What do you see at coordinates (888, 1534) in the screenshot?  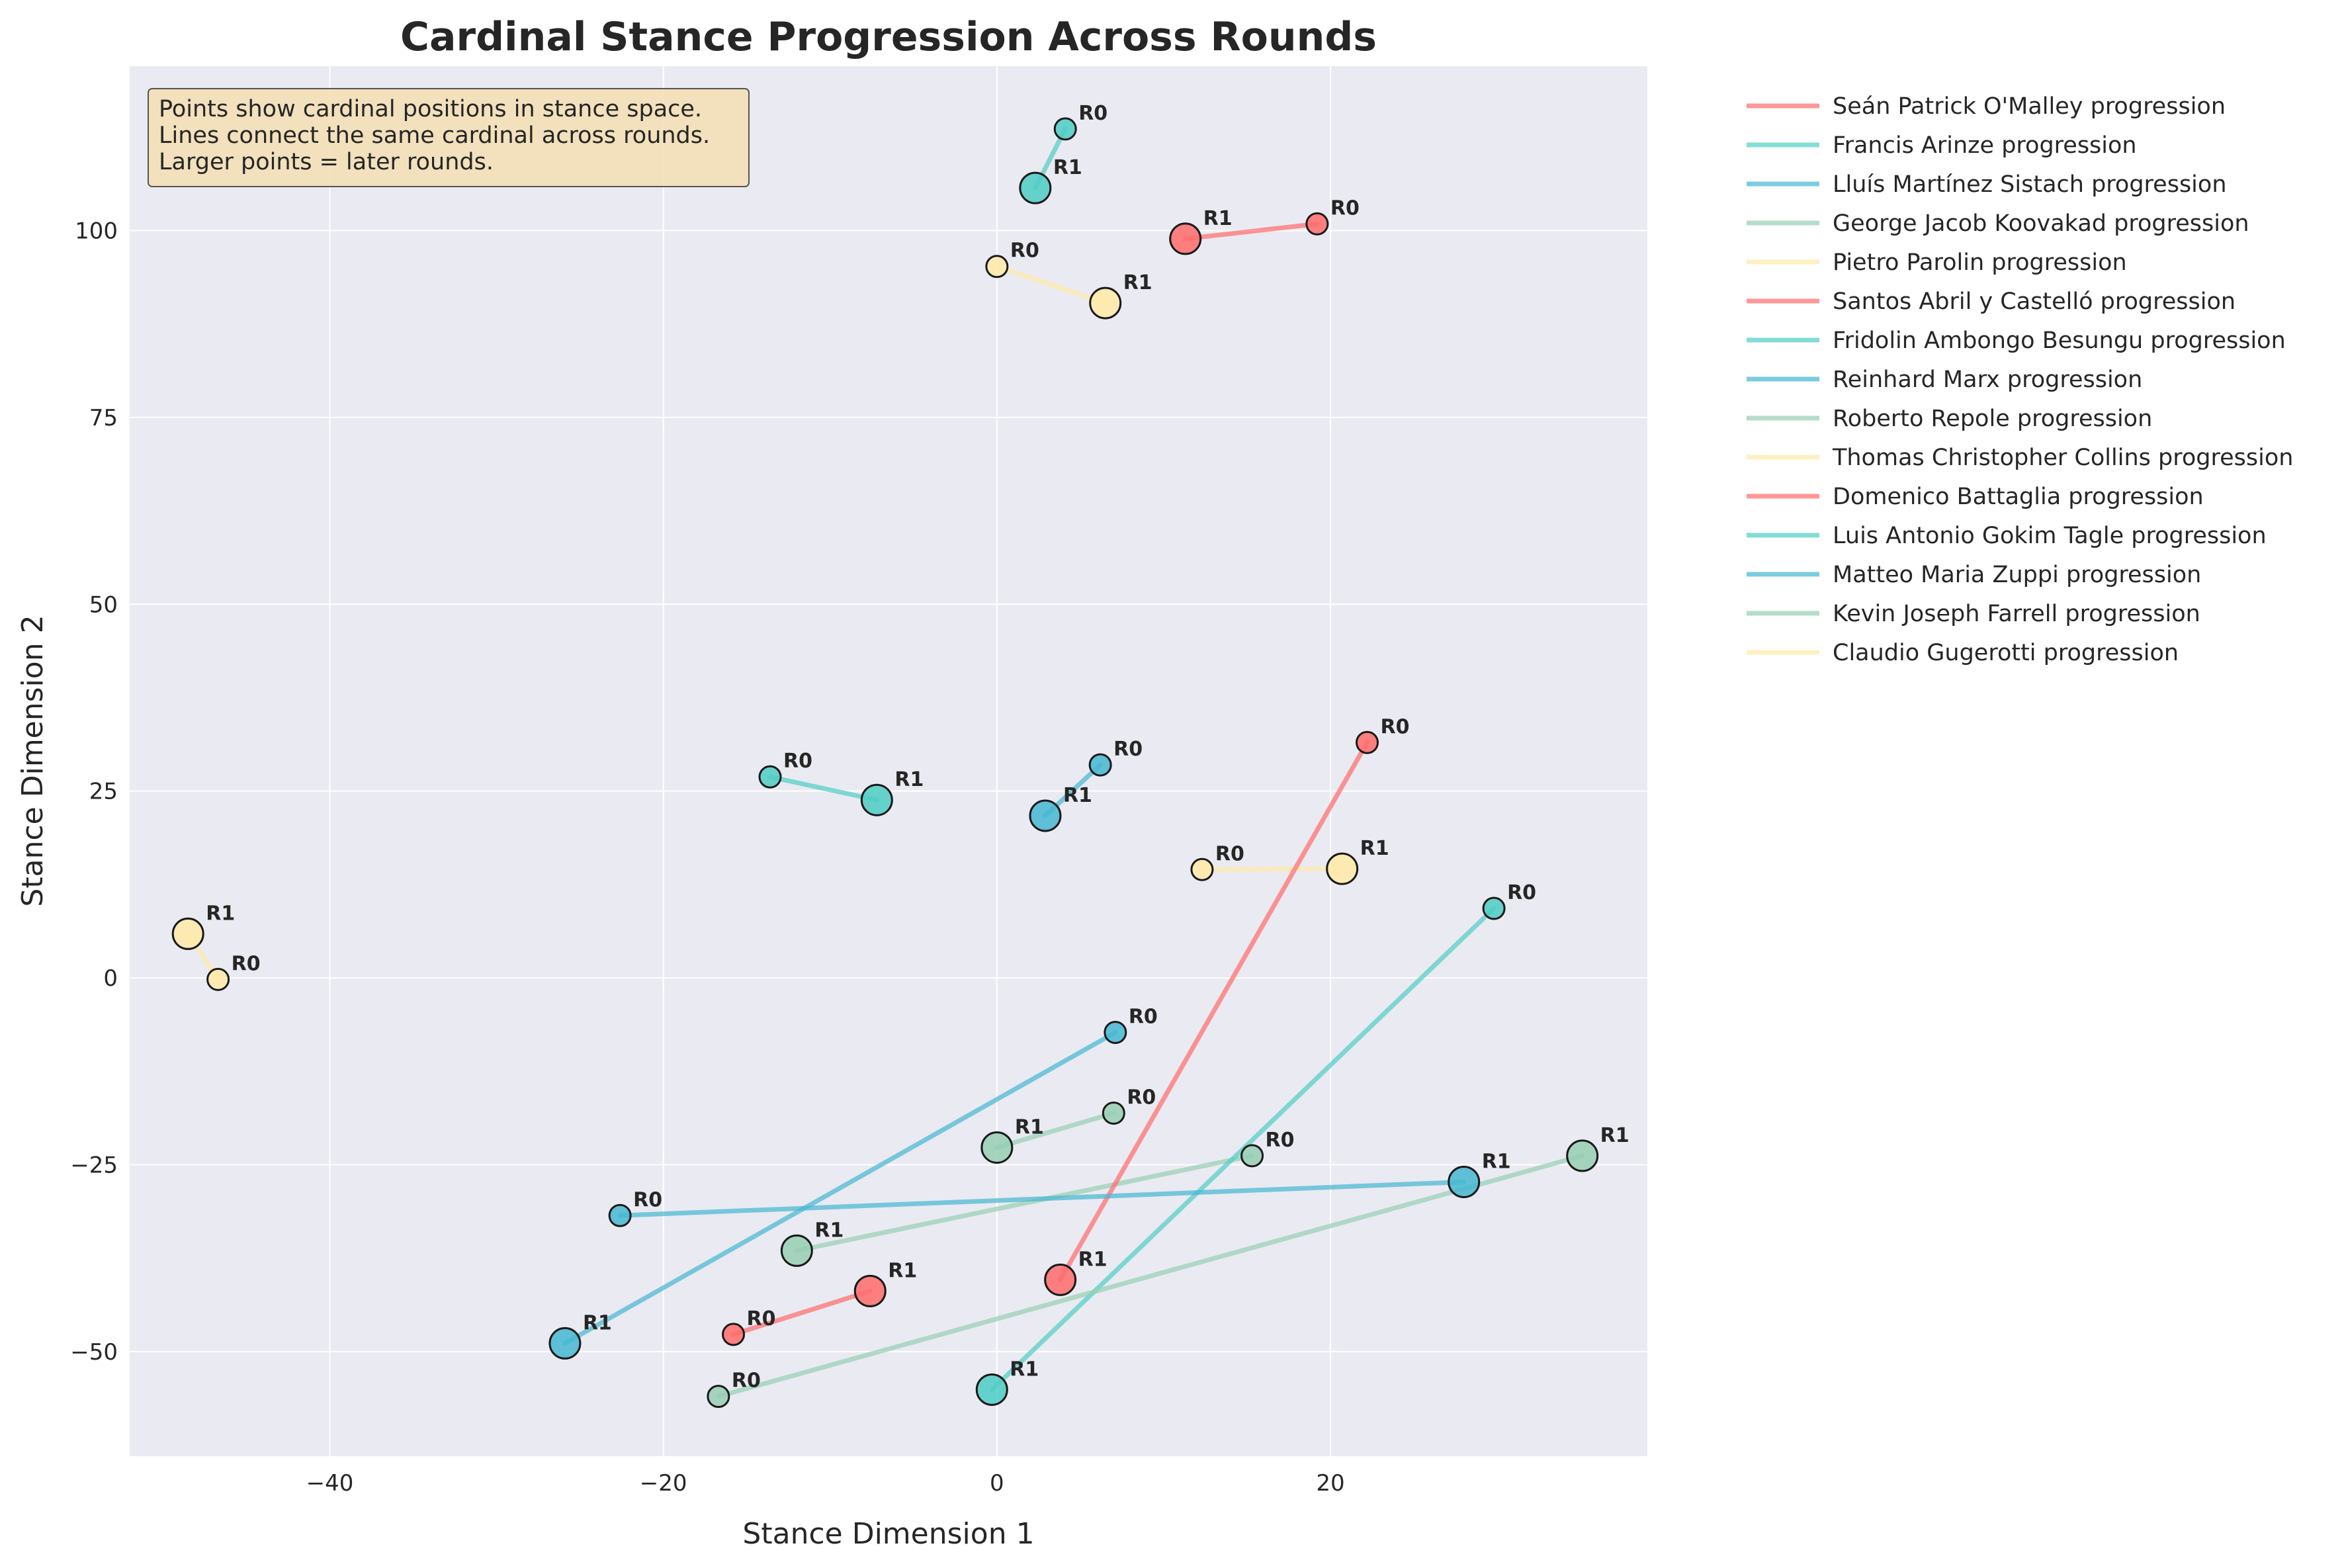 I see `x-axis-label: Stance Dimension 1` at bounding box center [888, 1534].